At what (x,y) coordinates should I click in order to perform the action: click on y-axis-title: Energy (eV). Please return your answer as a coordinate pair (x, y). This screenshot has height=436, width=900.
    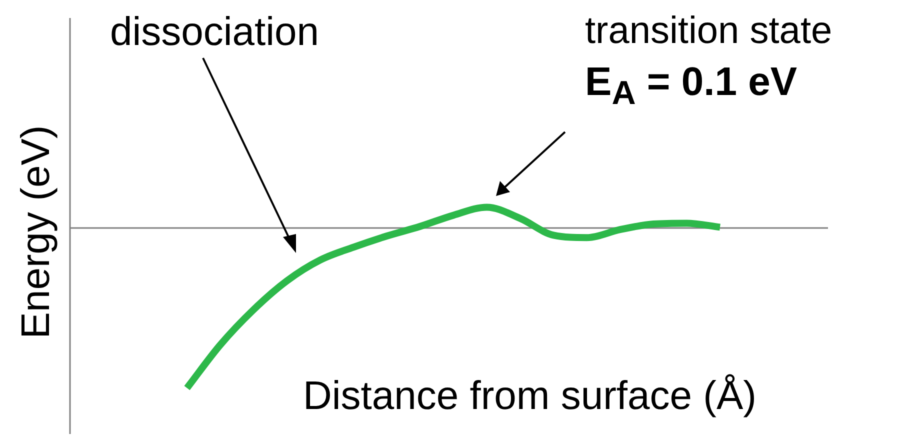
    Looking at the image, I should click on (36, 232).